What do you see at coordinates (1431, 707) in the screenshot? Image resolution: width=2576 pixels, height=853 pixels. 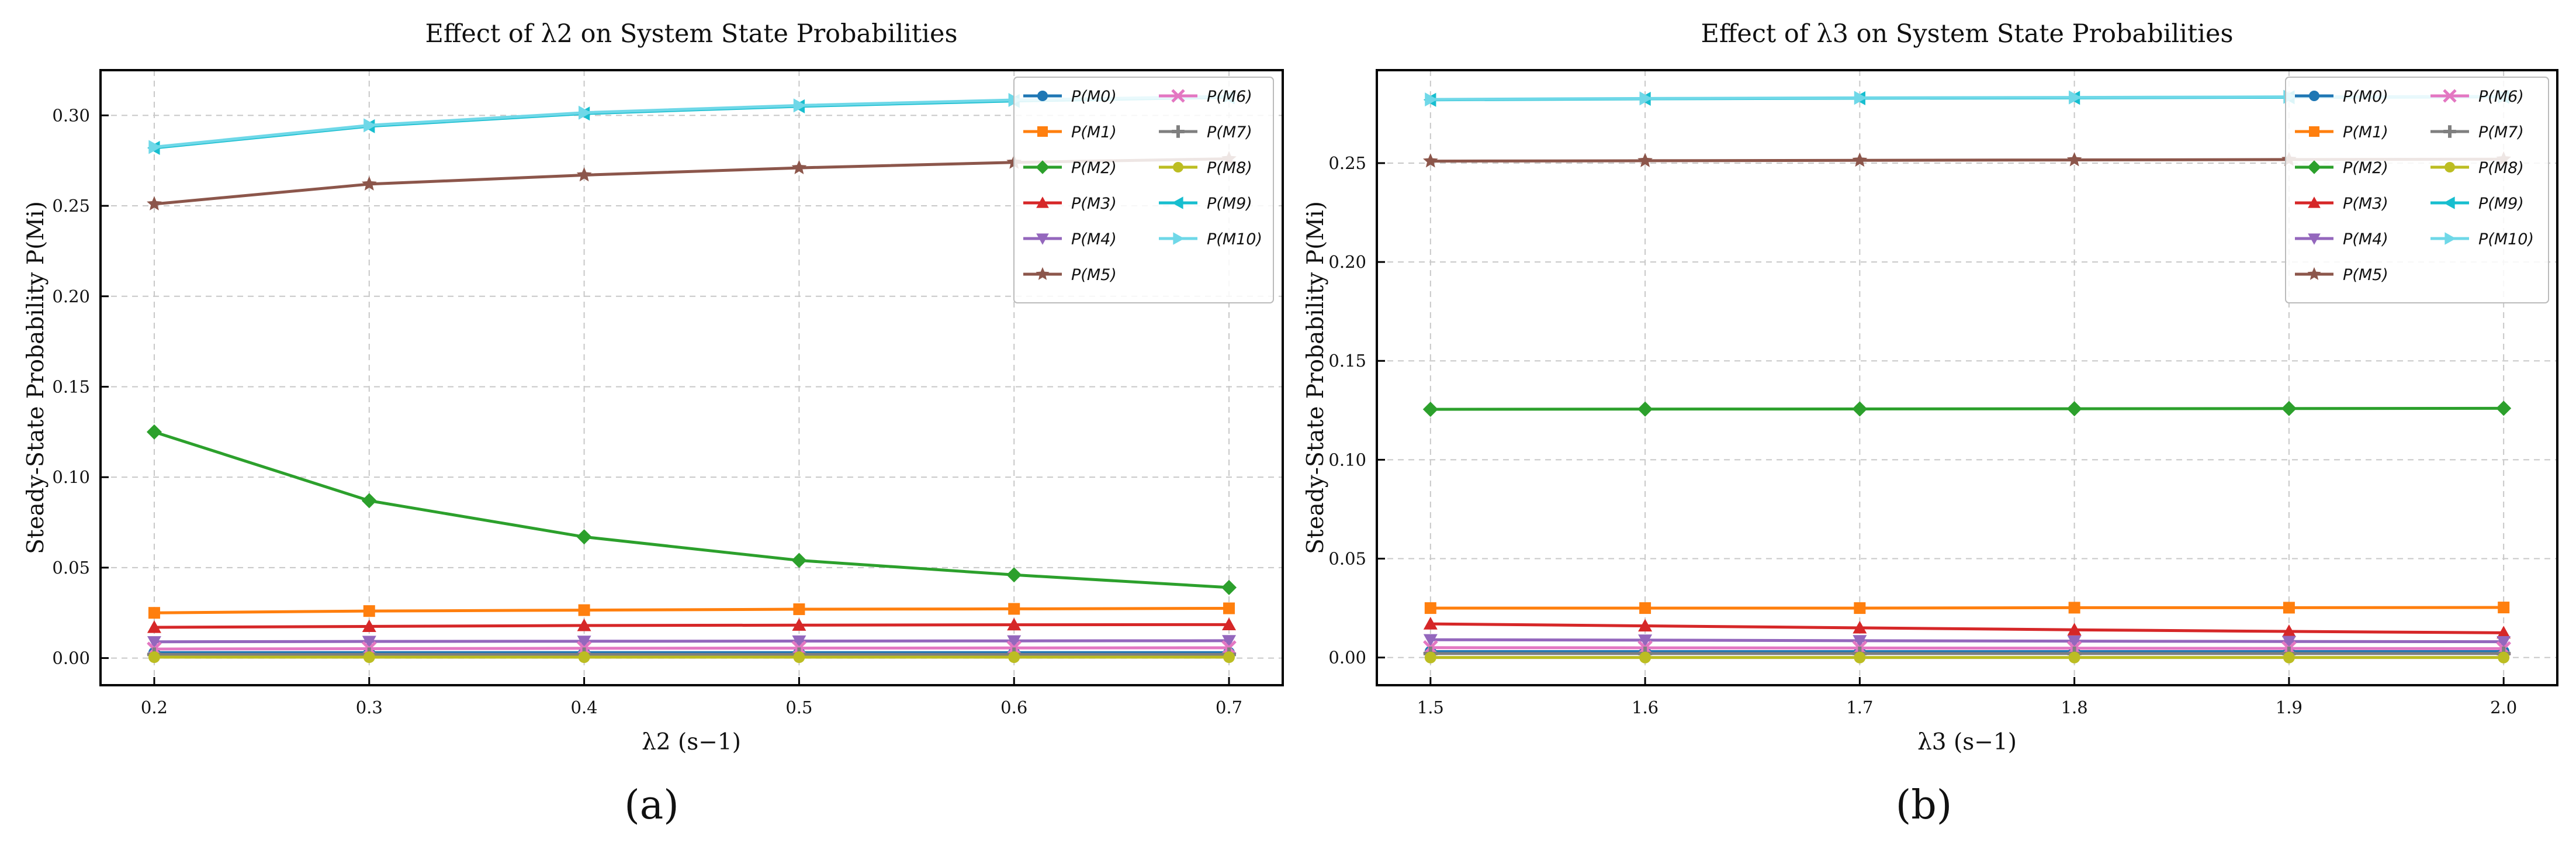 I see `panel-b-xtick-label: 1.5` at bounding box center [1431, 707].